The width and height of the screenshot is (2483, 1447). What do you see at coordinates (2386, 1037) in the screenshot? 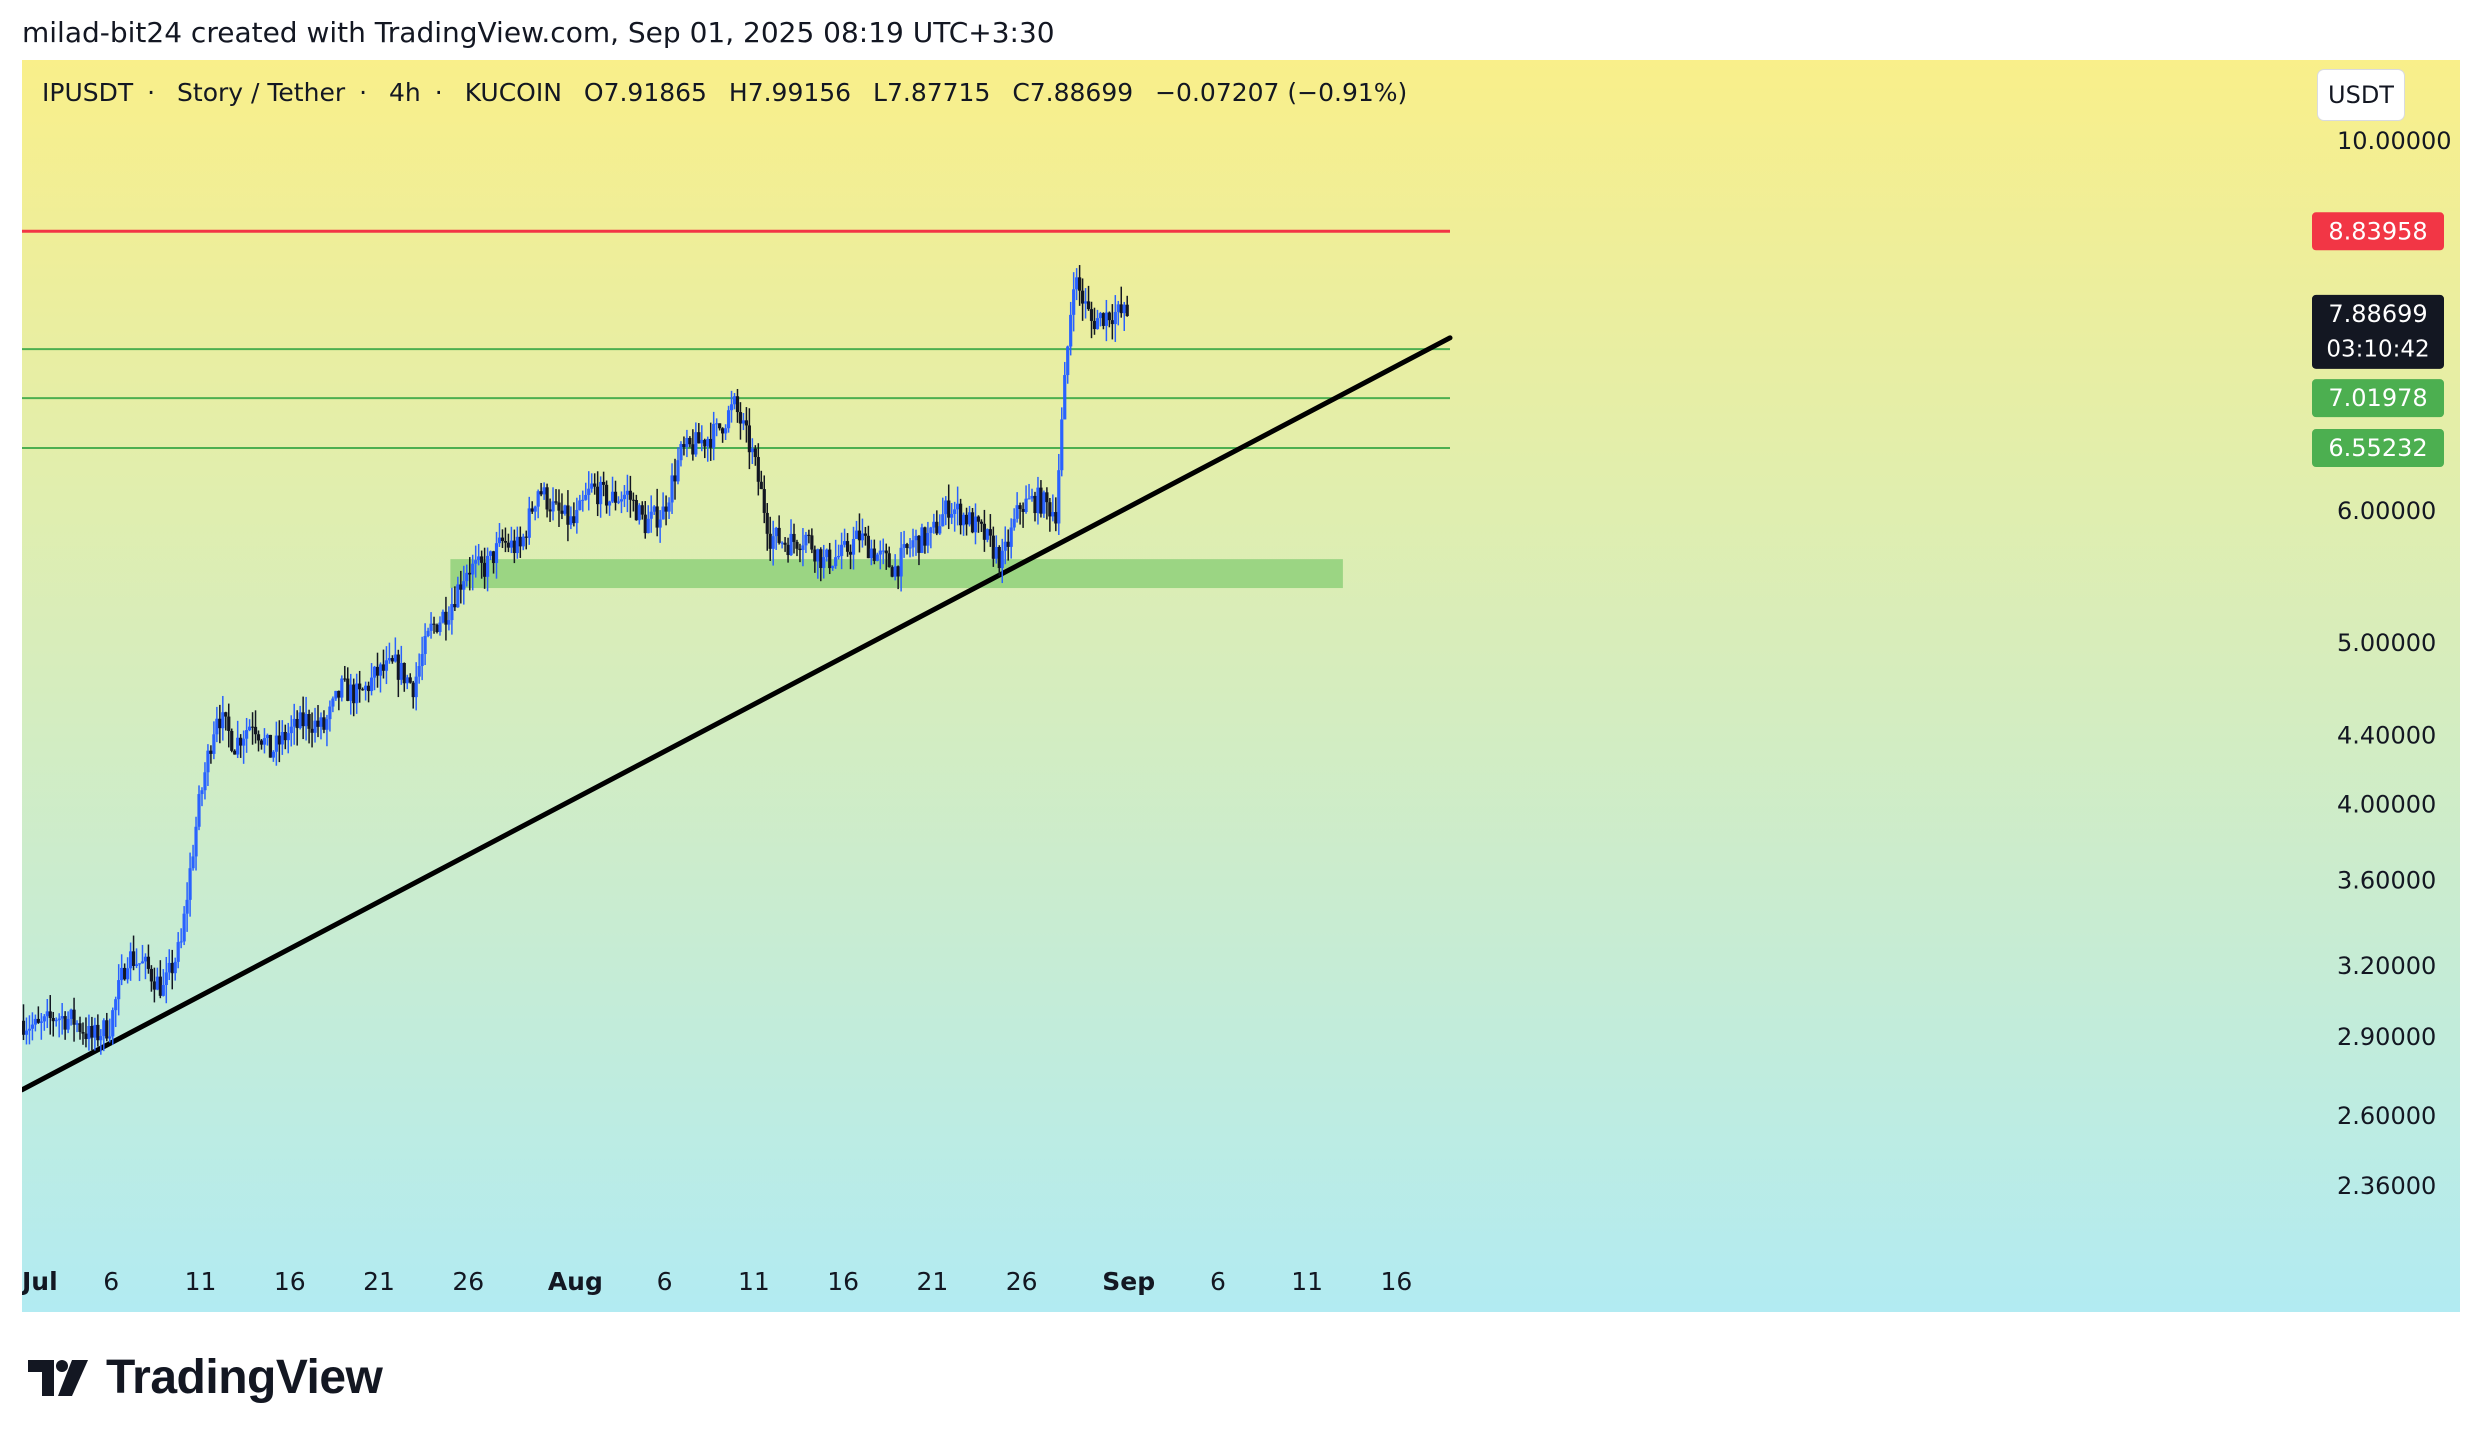
I see `y-axis-tick-label: 2.90000` at bounding box center [2386, 1037].